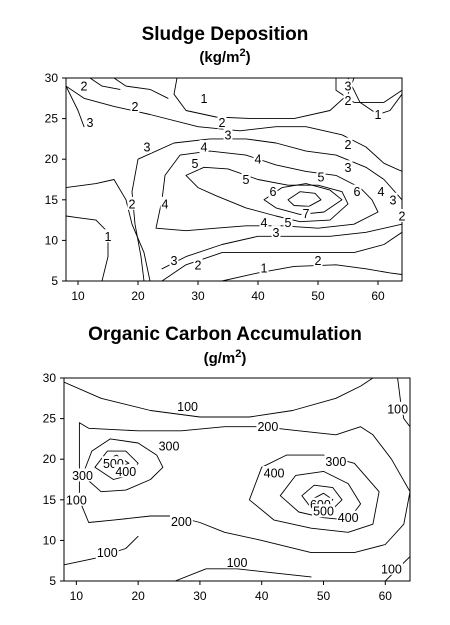 This screenshot has height=625, width=450. I want to click on carbon-contour-label-3: 300, so click(169, 447).